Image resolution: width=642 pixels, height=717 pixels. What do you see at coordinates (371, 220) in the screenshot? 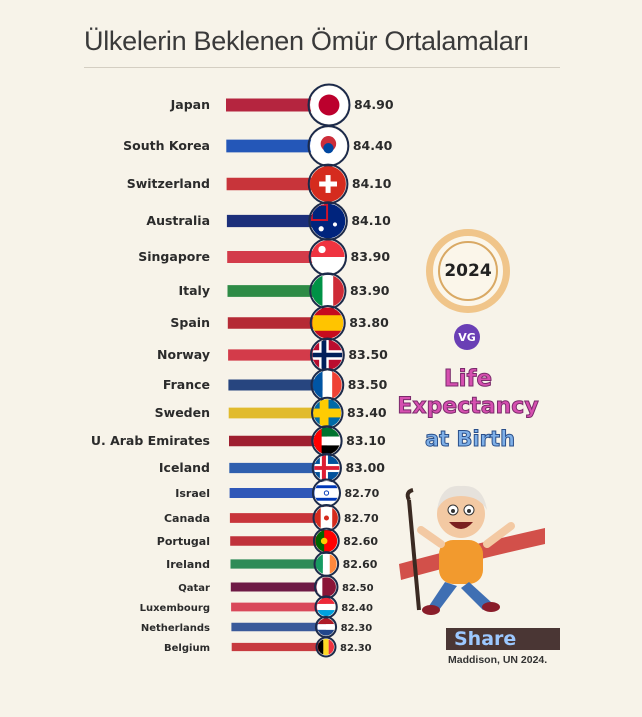
I see `value-label-australia: 84.10` at bounding box center [371, 220].